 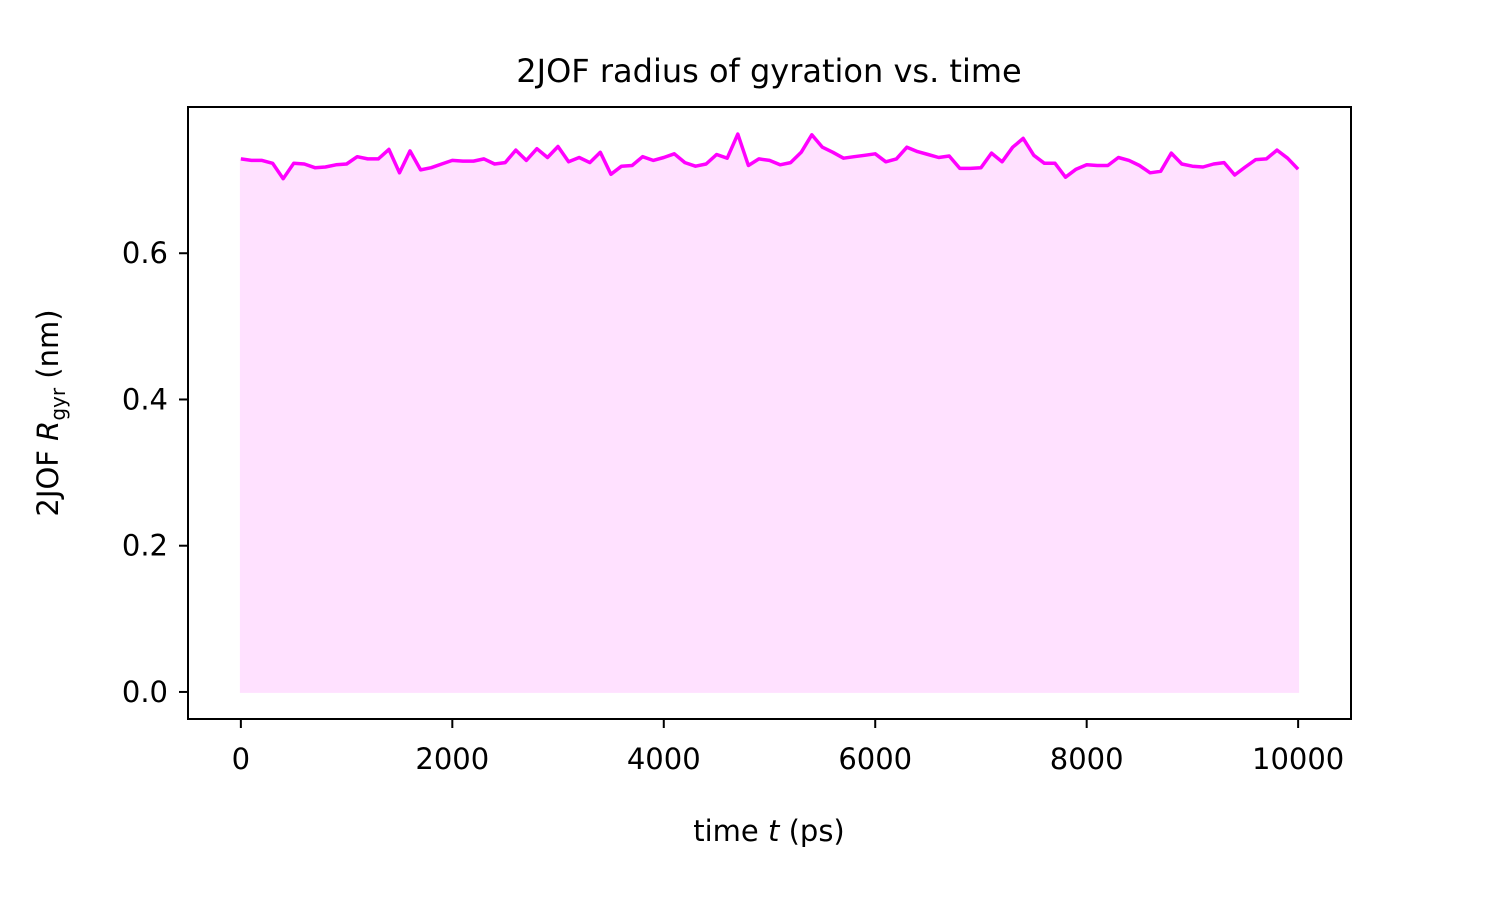 What do you see at coordinates (241, 759) in the screenshot?
I see `x-tick-label: 0` at bounding box center [241, 759].